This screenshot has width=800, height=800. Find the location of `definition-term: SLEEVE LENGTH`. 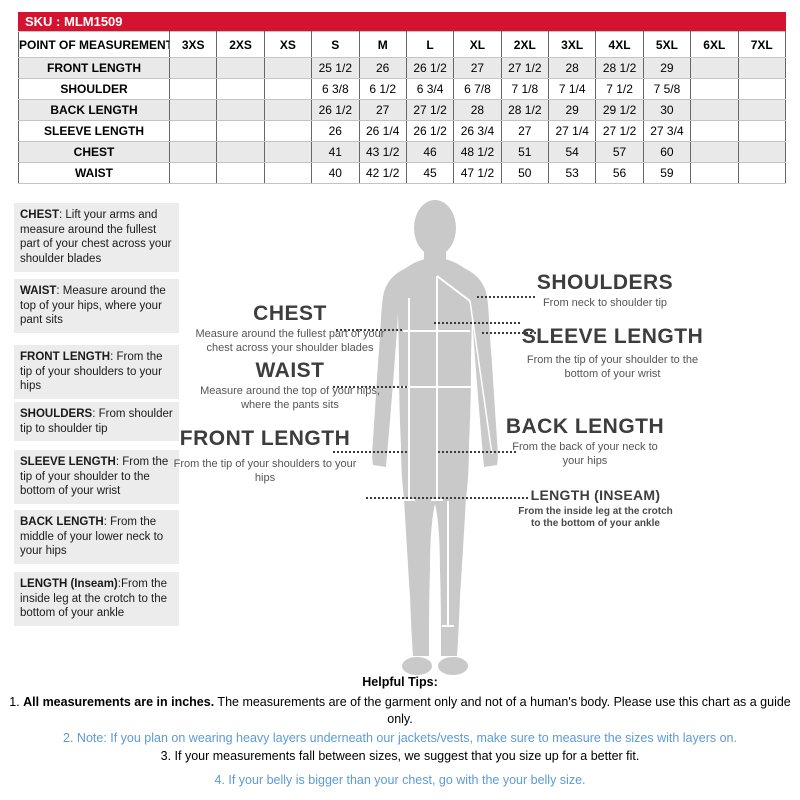

definition-term: SLEEVE LENGTH is located at coordinates (68, 462).